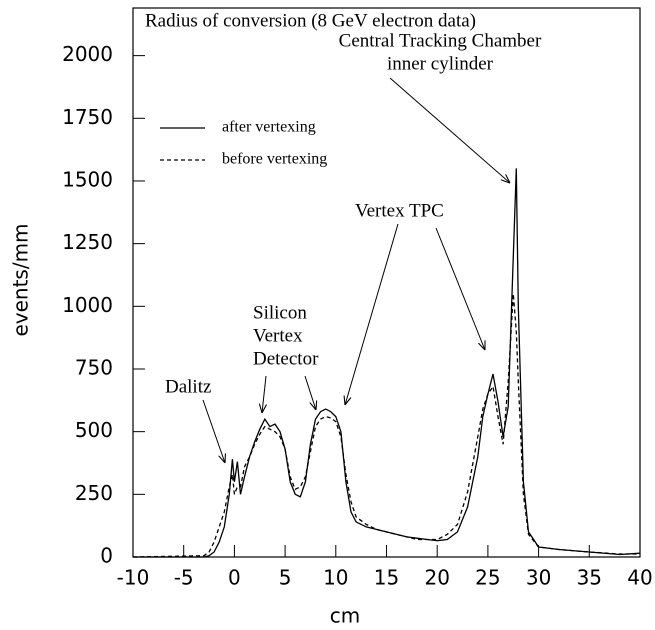 This screenshot has width=655, height=630. I want to click on x-tick-label: 35, so click(589, 578).